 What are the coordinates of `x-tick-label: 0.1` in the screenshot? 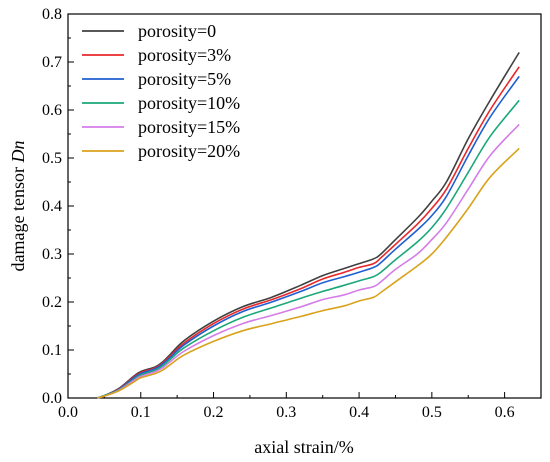 It's located at (141, 412).